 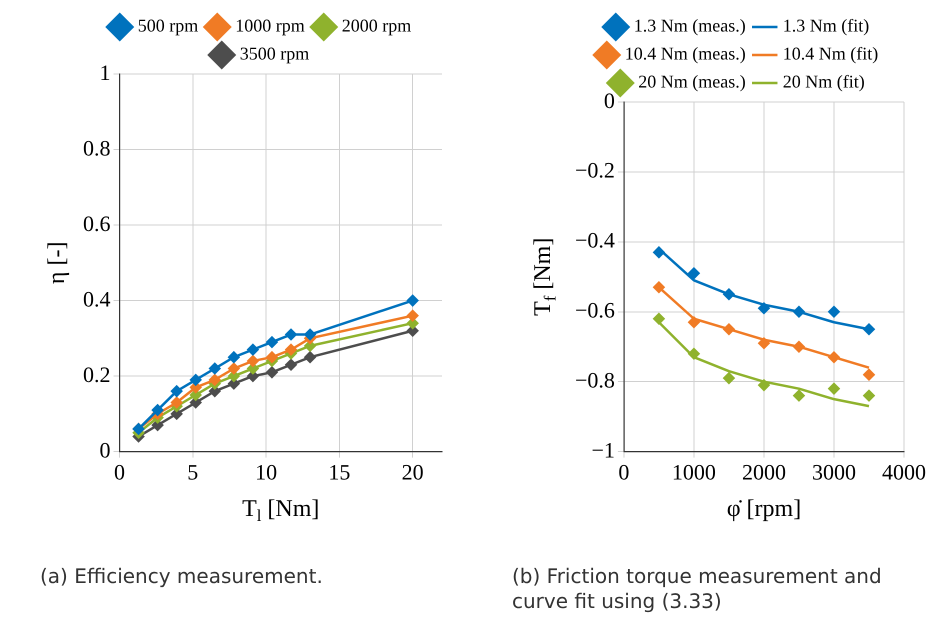 I want to click on legend-label: 20 Nm (fit), so click(x=823, y=82).